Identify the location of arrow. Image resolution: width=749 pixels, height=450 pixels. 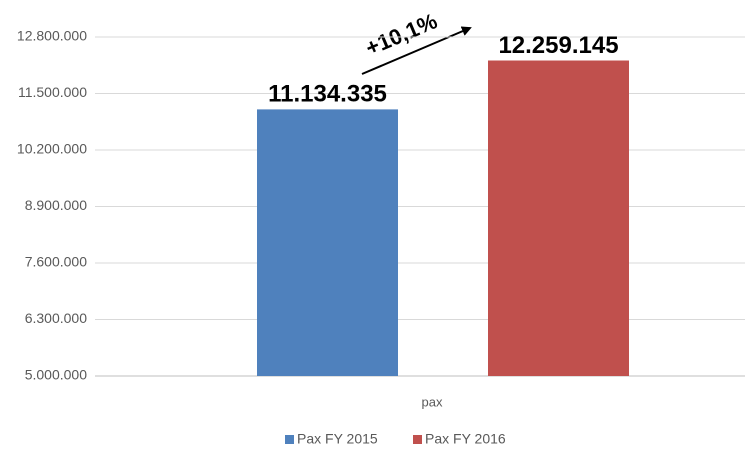
(416, 50).